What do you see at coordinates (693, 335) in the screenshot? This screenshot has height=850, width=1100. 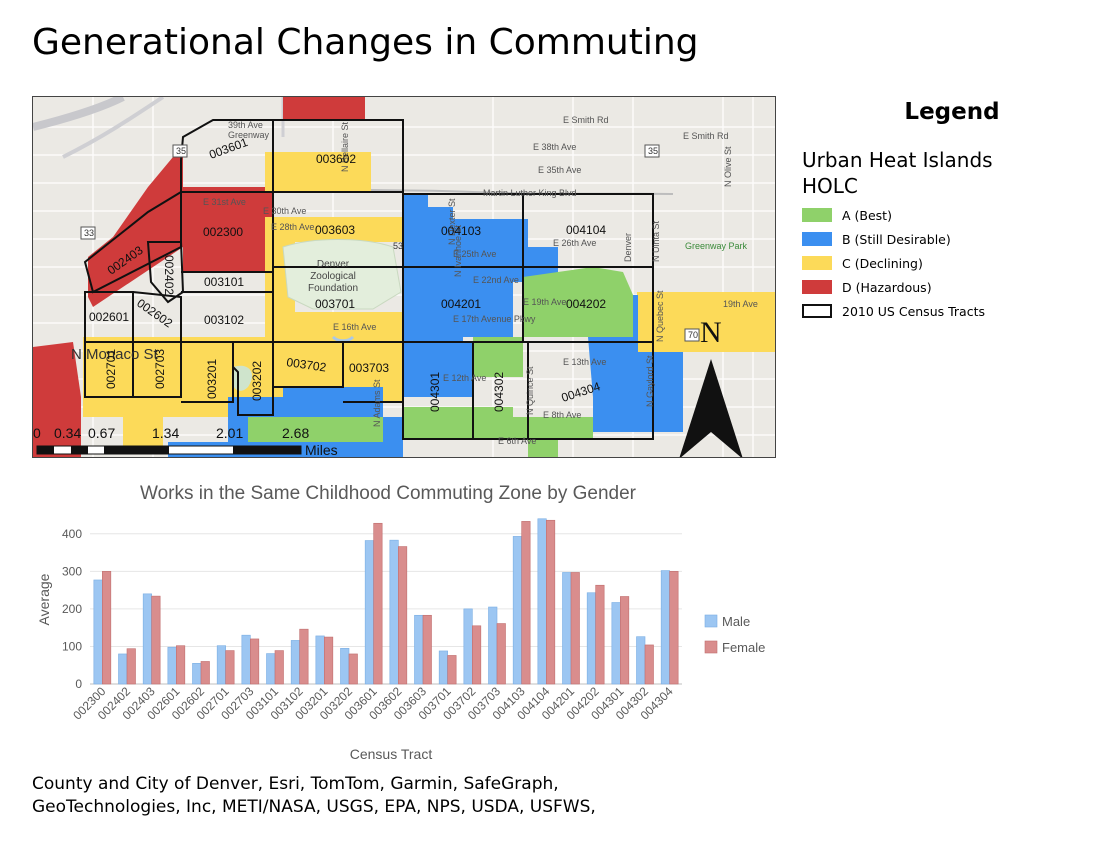 I see `svg-text: 70` at bounding box center [693, 335].